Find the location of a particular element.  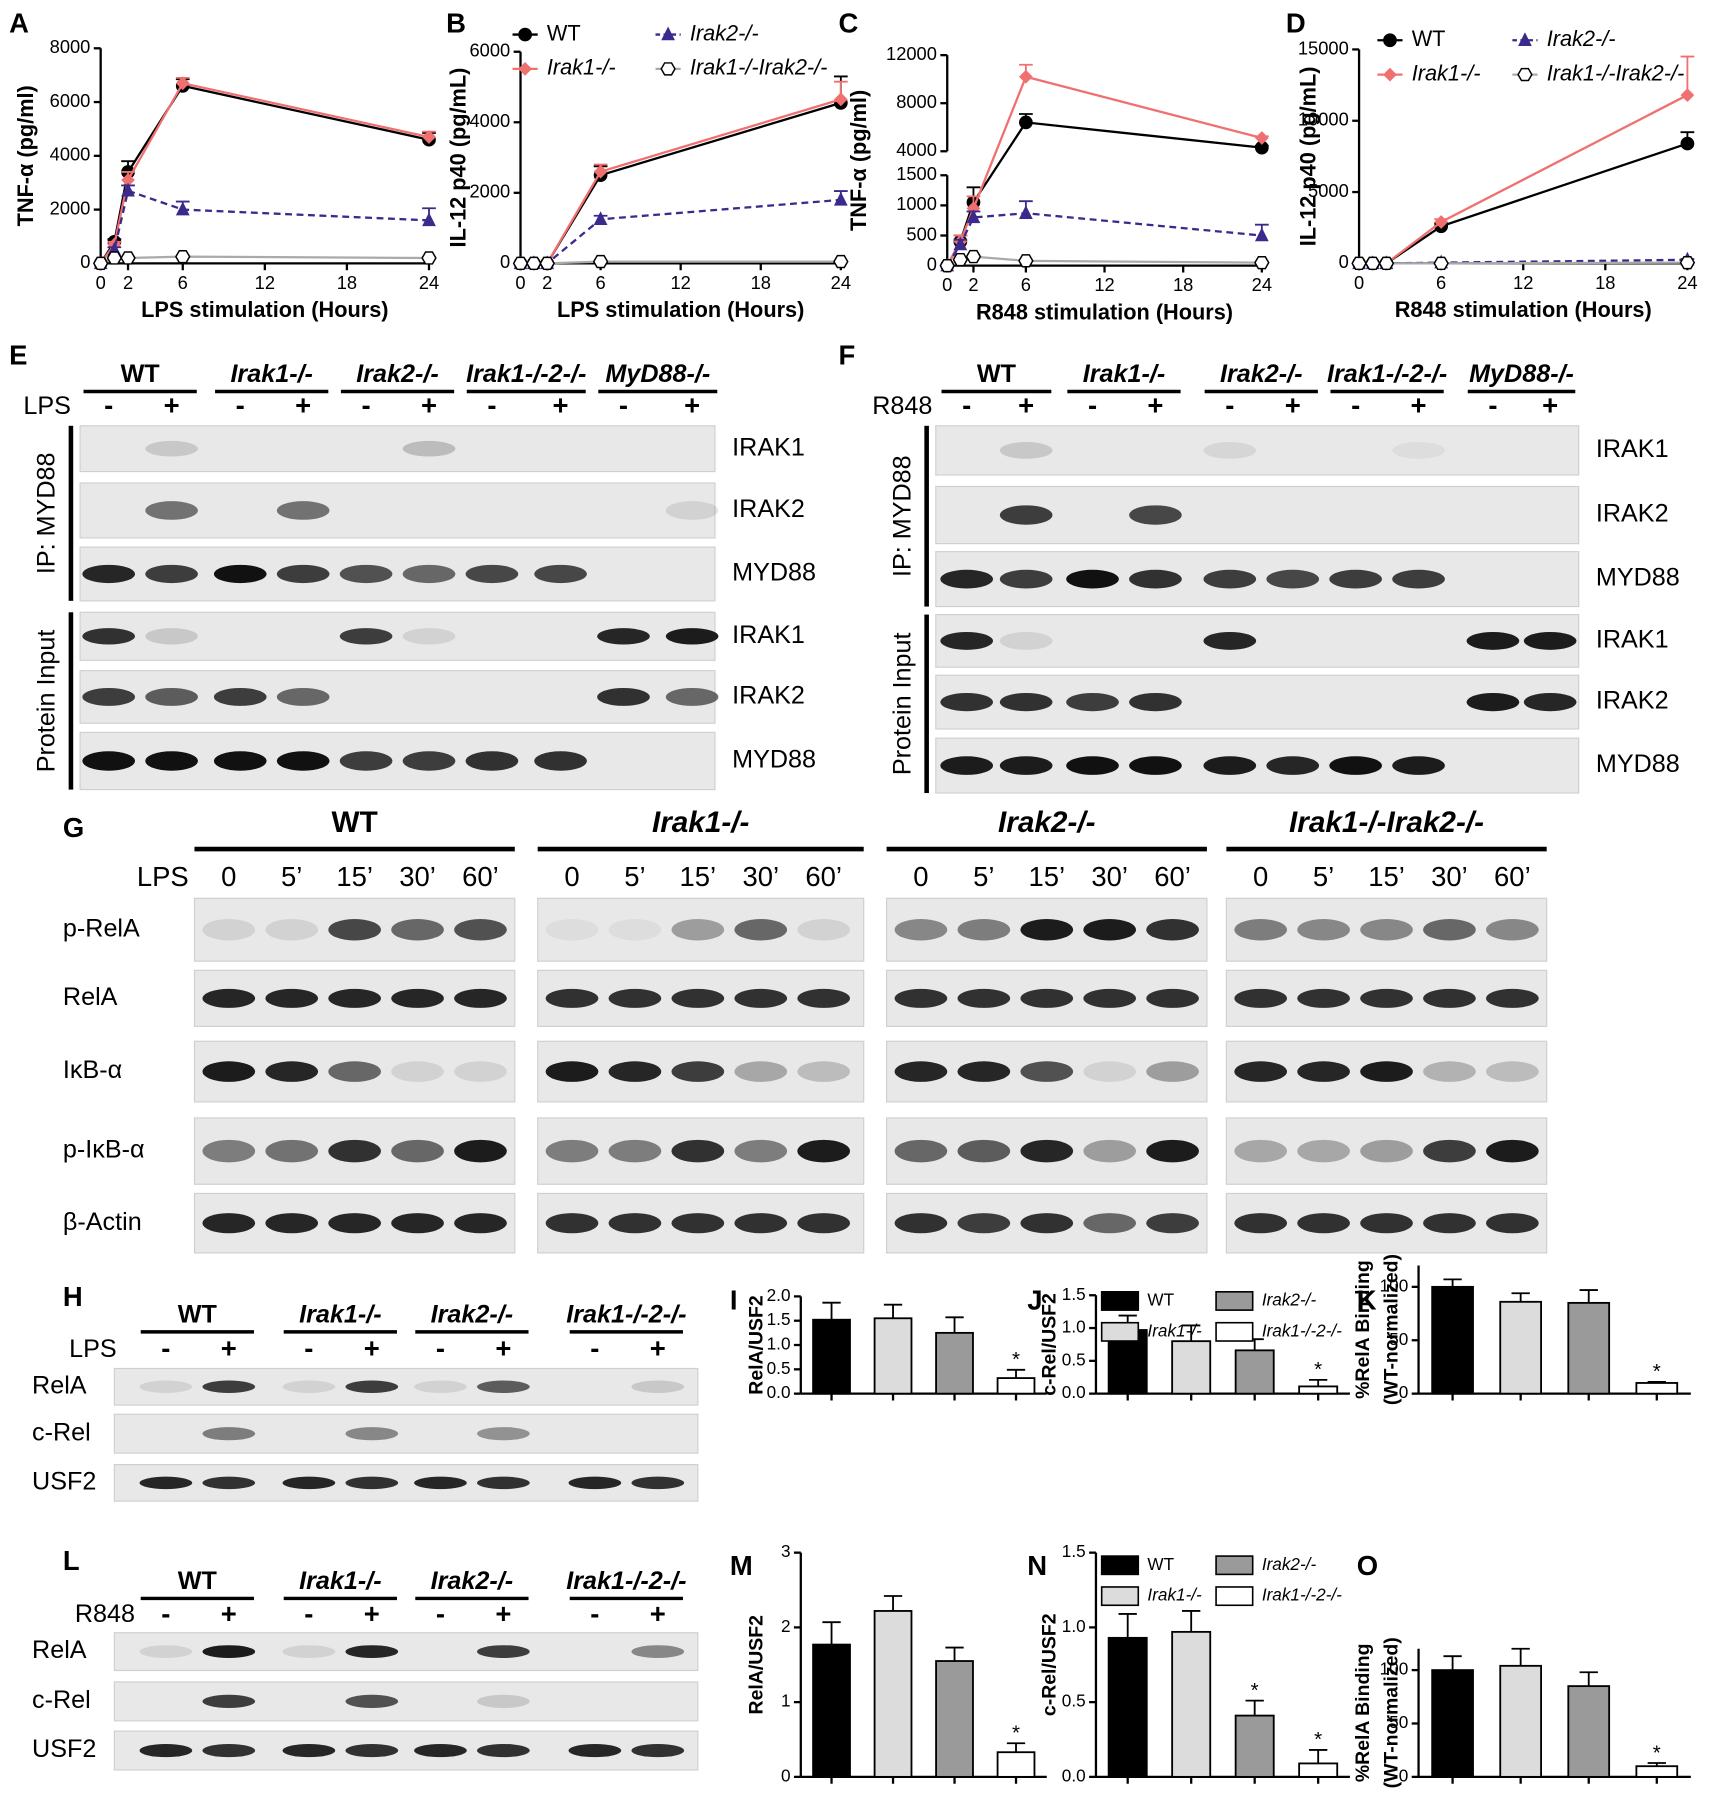

x-tick-label: 24 is located at coordinates (841, 282).